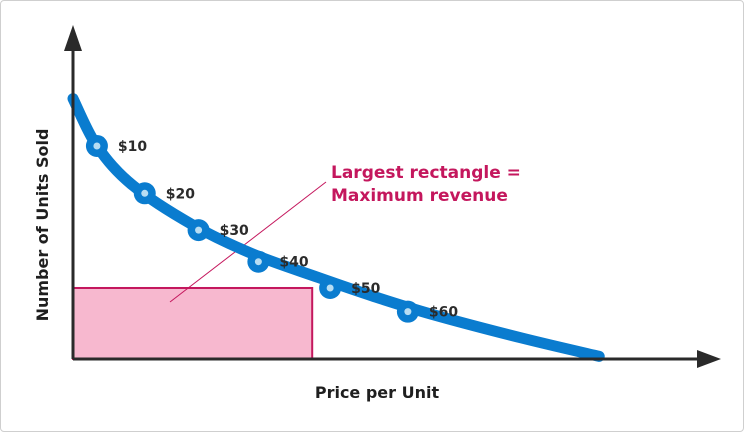 The width and height of the screenshot is (744, 432). What do you see at coordinates (42, 225) in the screenshot?
I see `y-axis-label: Number of Units Sold` at bounding box center [42, 225].